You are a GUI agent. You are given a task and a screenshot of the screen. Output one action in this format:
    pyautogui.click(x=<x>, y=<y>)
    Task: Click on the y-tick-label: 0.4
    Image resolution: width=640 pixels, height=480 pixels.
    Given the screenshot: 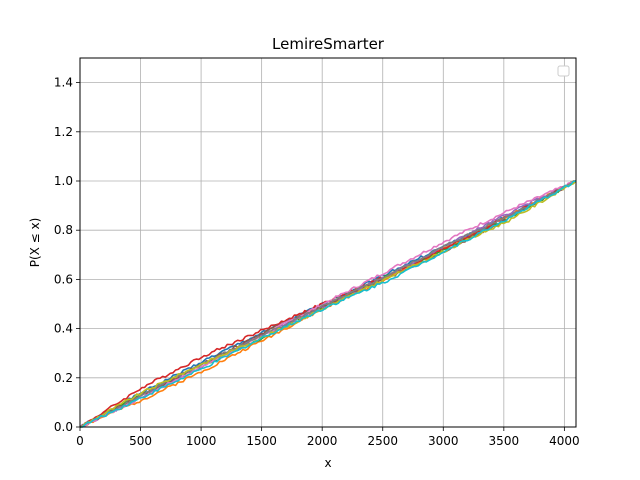 What is the action you would take?
    pyautogui.click(x=63, y=329)
    